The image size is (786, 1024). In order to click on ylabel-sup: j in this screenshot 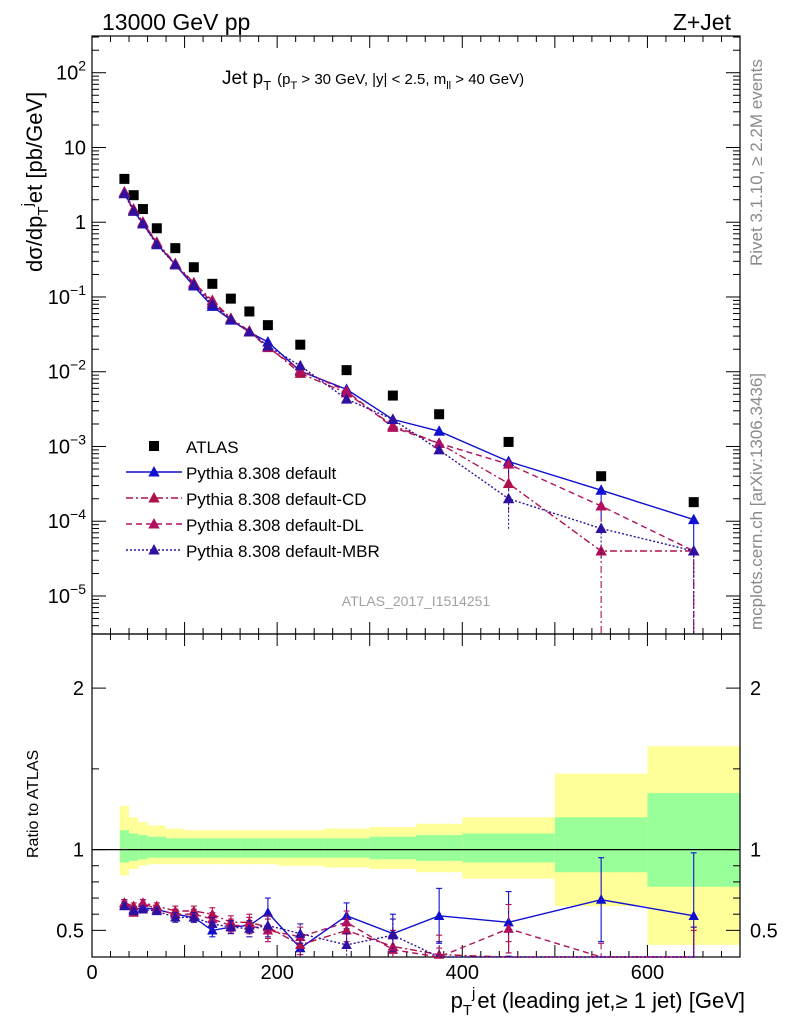, I will do `click(27, 205)`.